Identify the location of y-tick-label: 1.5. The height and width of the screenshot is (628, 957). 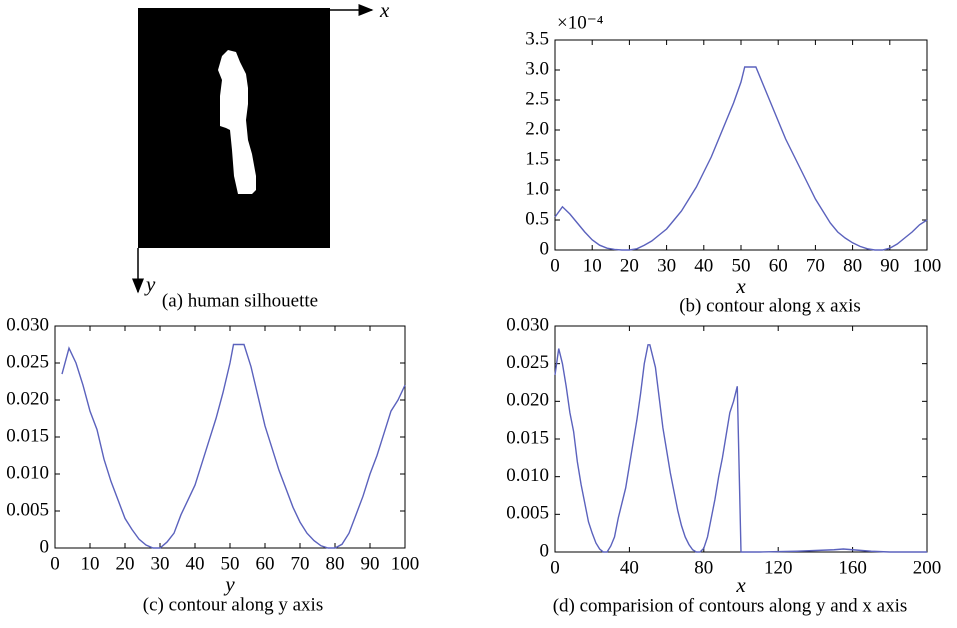
(537, 158).